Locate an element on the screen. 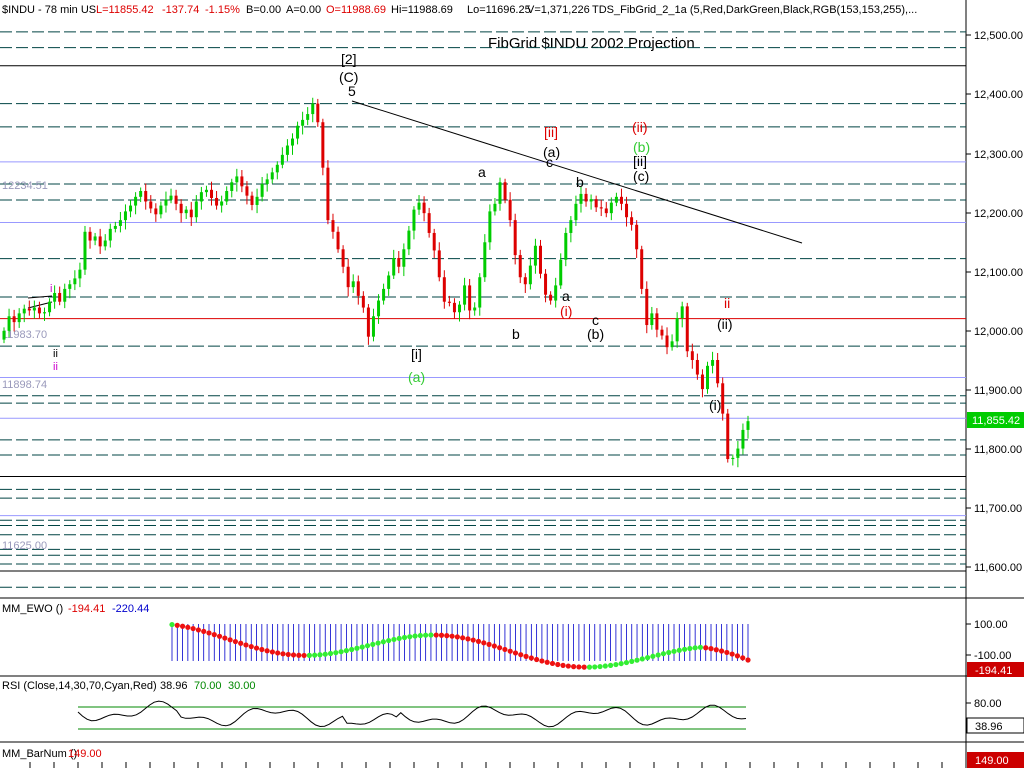 The height and width of the screenshot is (768, 1024). barnum-badge is located at coordinates (995, 760).